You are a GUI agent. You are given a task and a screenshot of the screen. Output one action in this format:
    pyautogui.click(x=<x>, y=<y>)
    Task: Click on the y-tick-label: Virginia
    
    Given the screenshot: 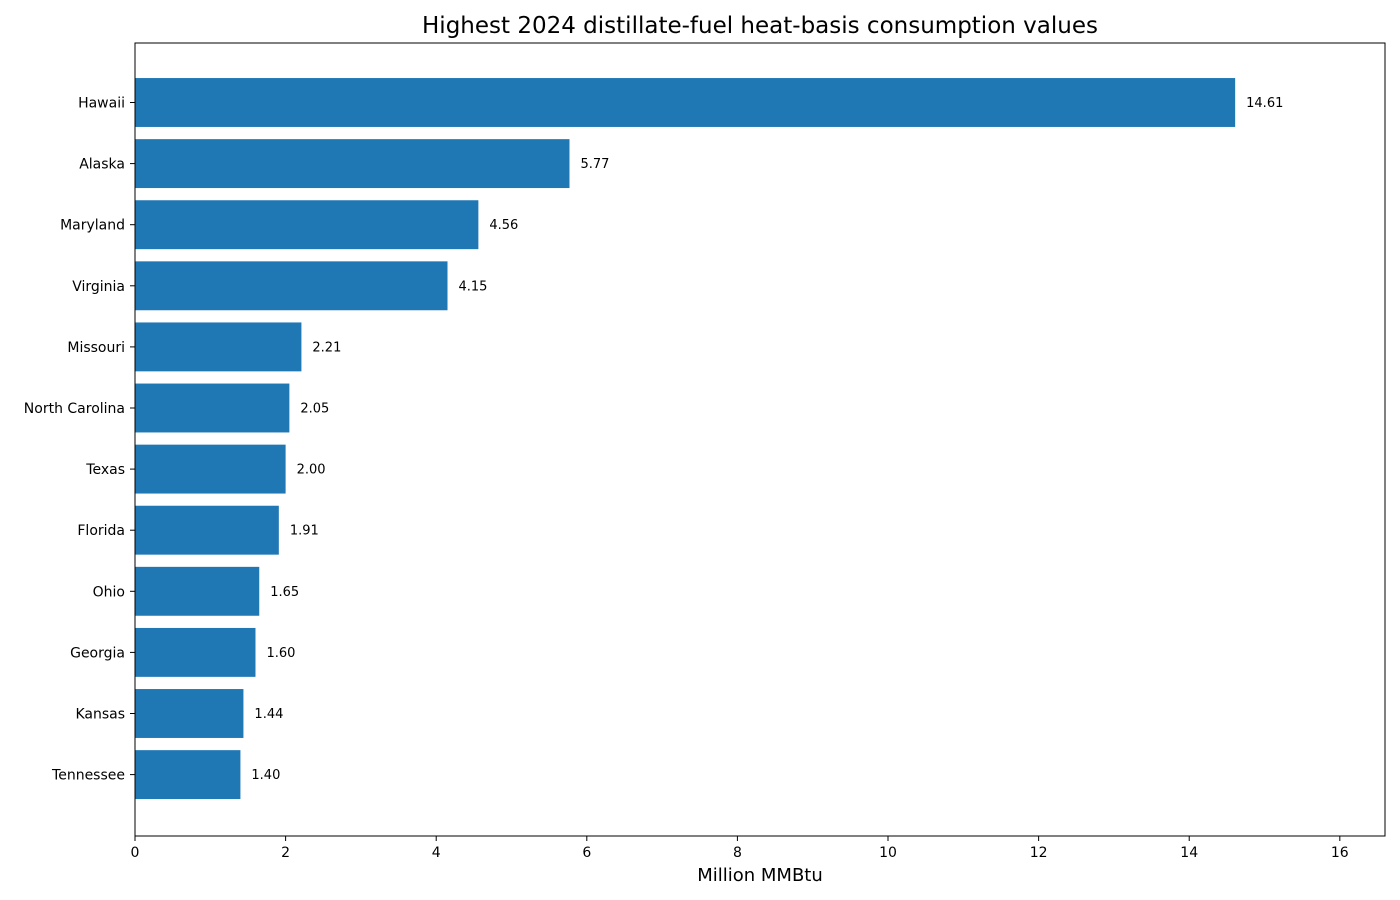 What is the action you would take?
    pyautogui.click(x=98, y=287)
    